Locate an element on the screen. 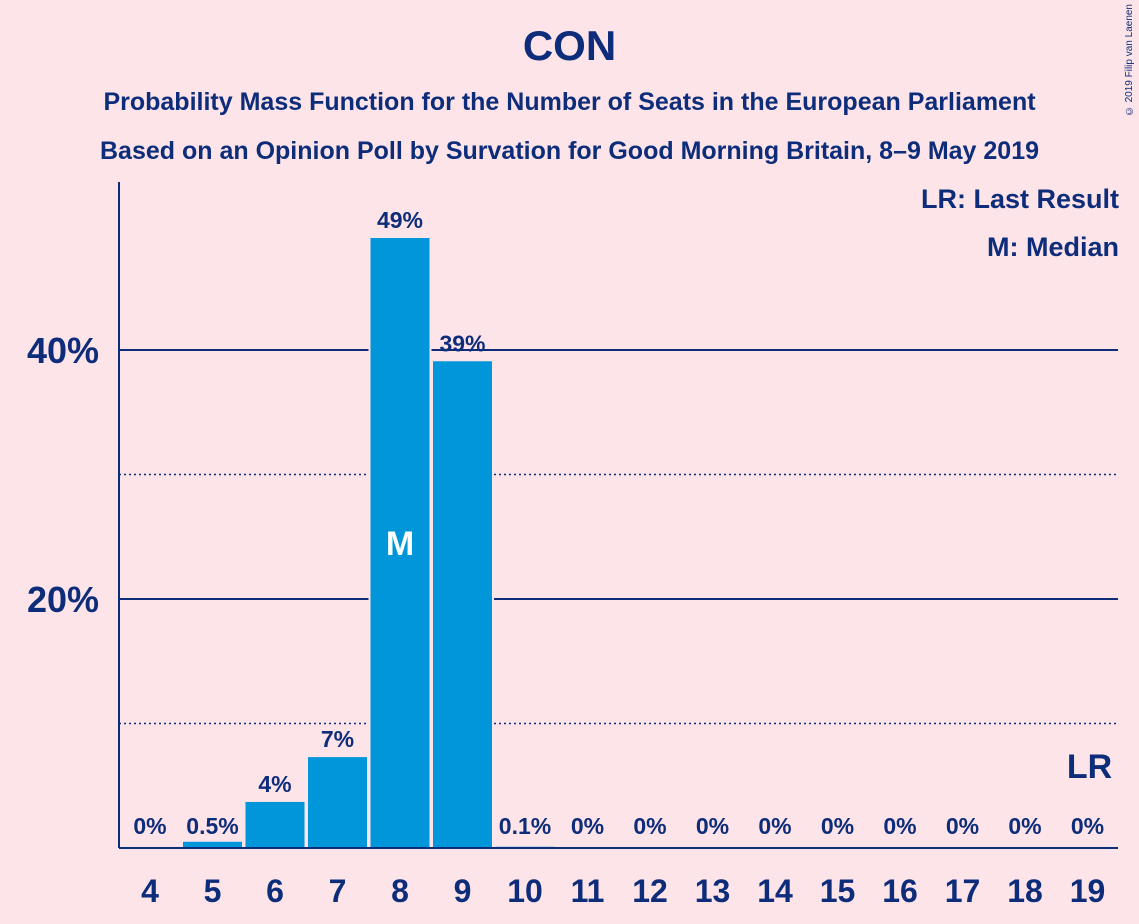 This screenshot has height=924, width=1139. data-label: 0.5% is located at coordinates (212, 826).